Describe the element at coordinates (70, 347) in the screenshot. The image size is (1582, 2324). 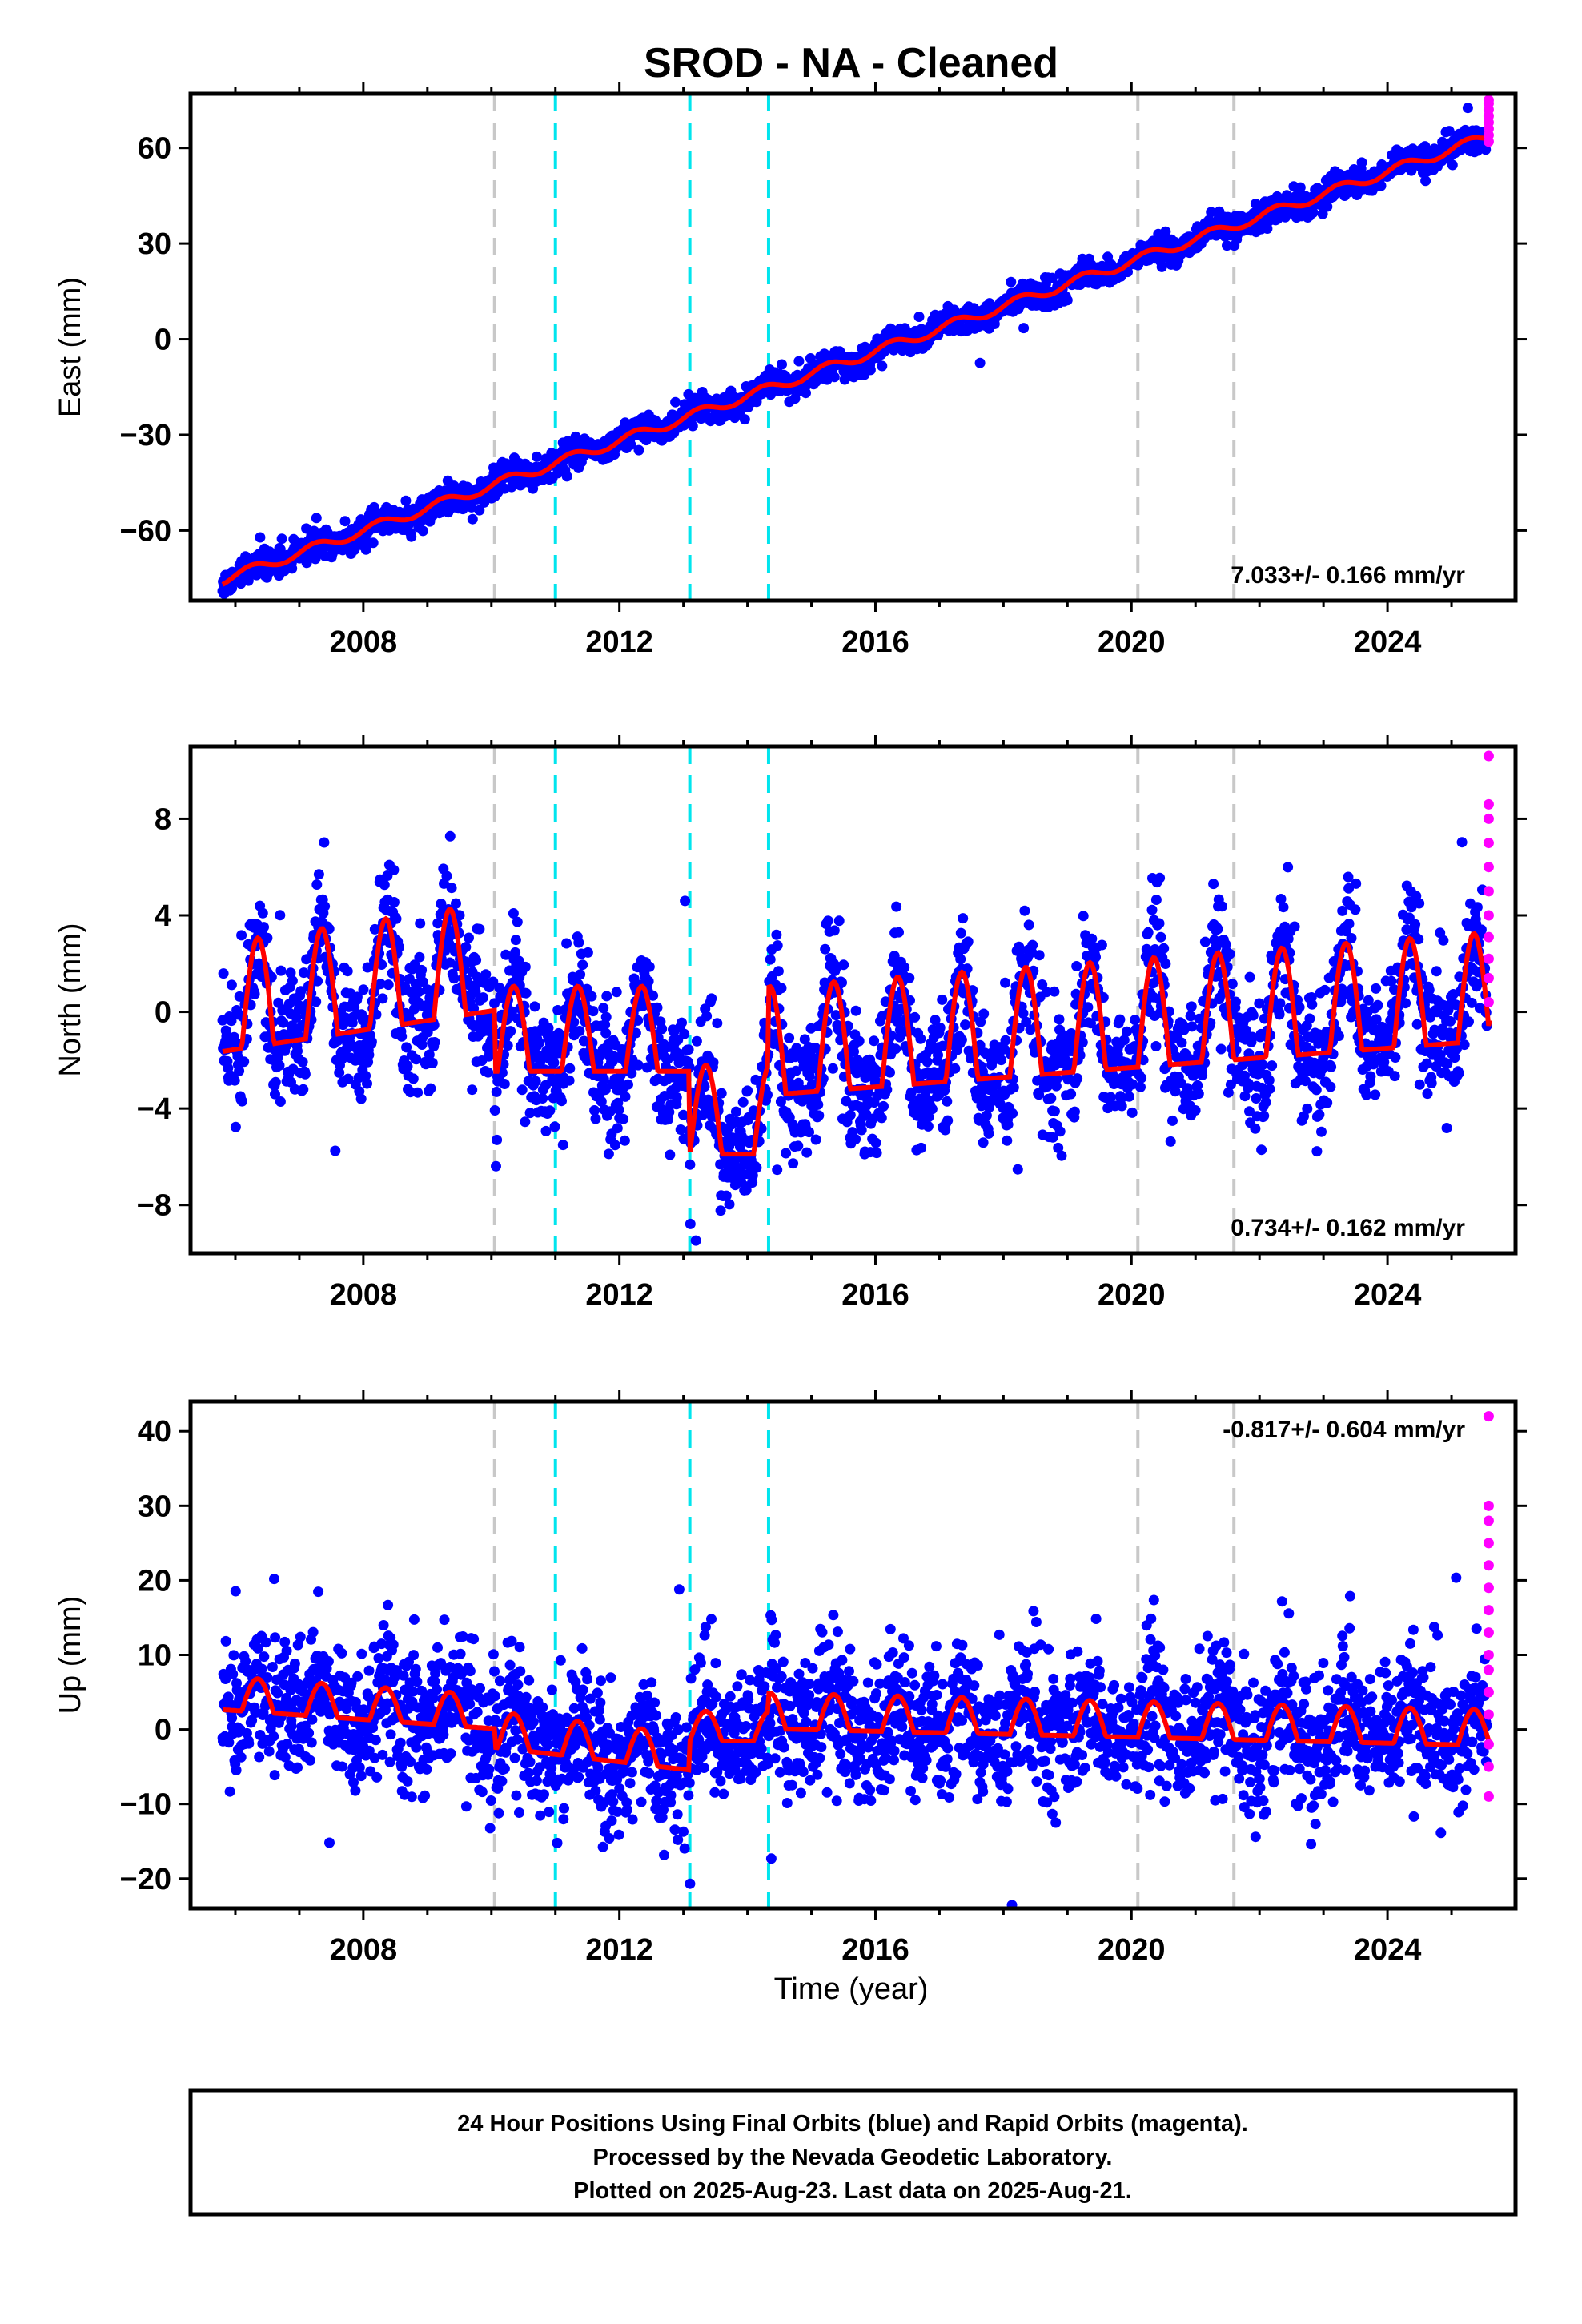
I see `y-axis-label: East (mm)` at that location.